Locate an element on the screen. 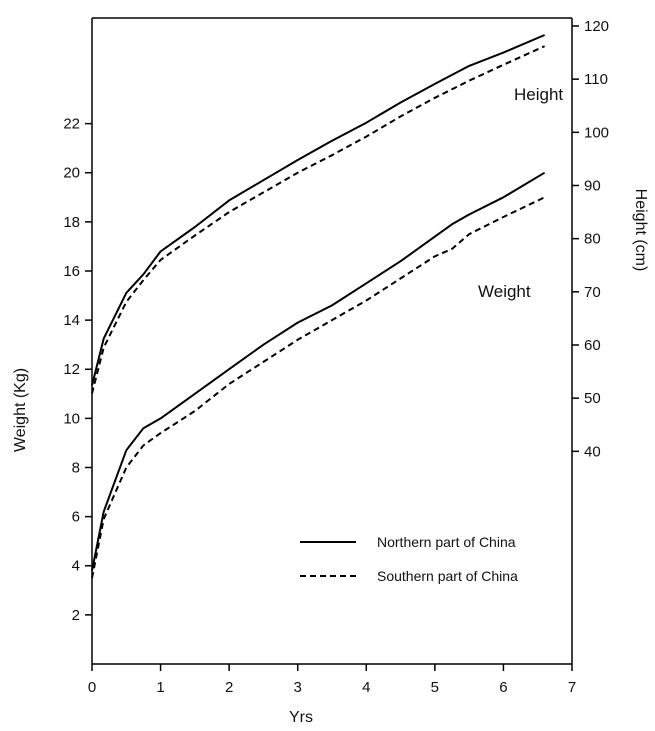 This screenshot has width=655, height=731. y-right-tick-label: 60 is located at coordinates (592, 345).